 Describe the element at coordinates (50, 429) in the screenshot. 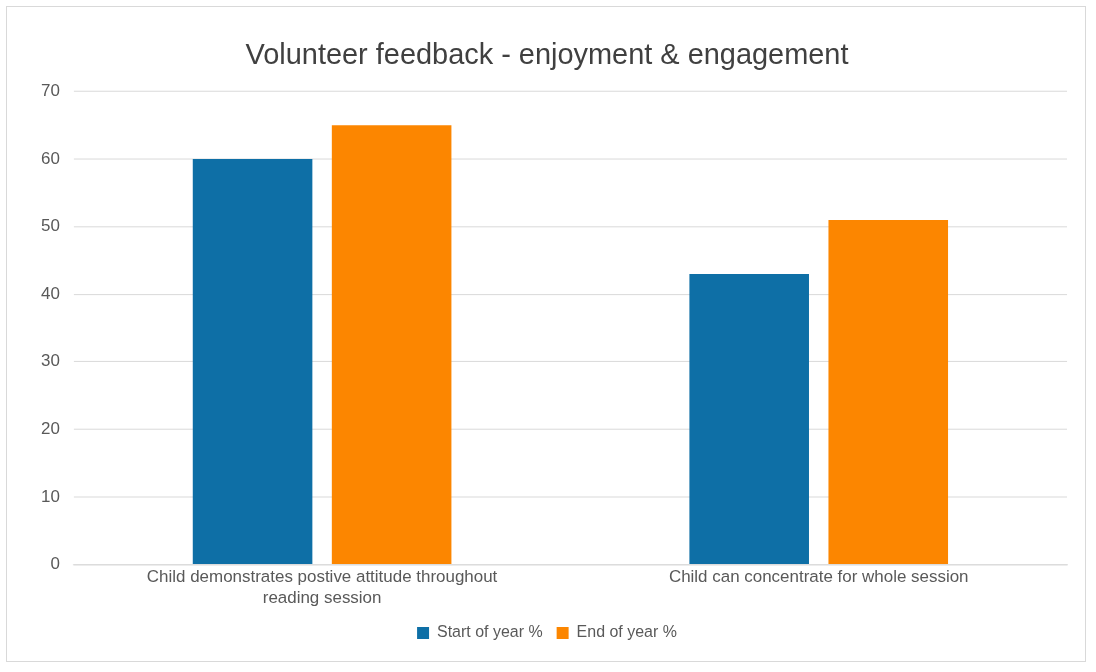

I see `y-tick-label: 20` at that location.